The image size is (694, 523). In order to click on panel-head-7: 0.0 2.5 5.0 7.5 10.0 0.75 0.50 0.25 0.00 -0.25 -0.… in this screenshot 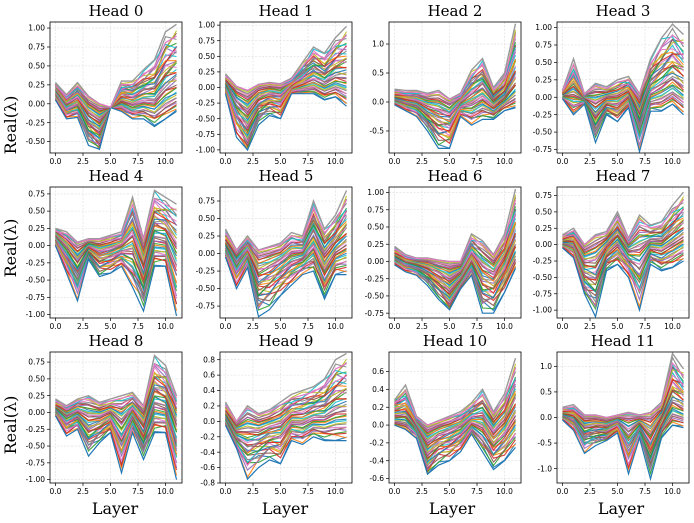, I will do `click(611, 249)`.